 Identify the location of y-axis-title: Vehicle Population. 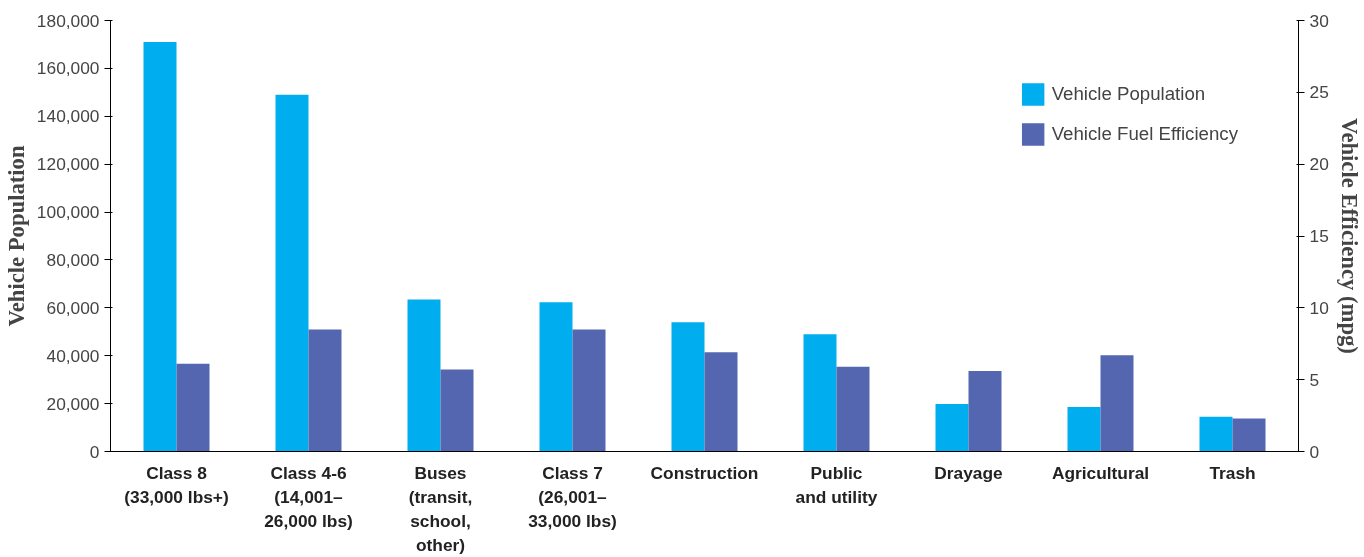
(16, 236).